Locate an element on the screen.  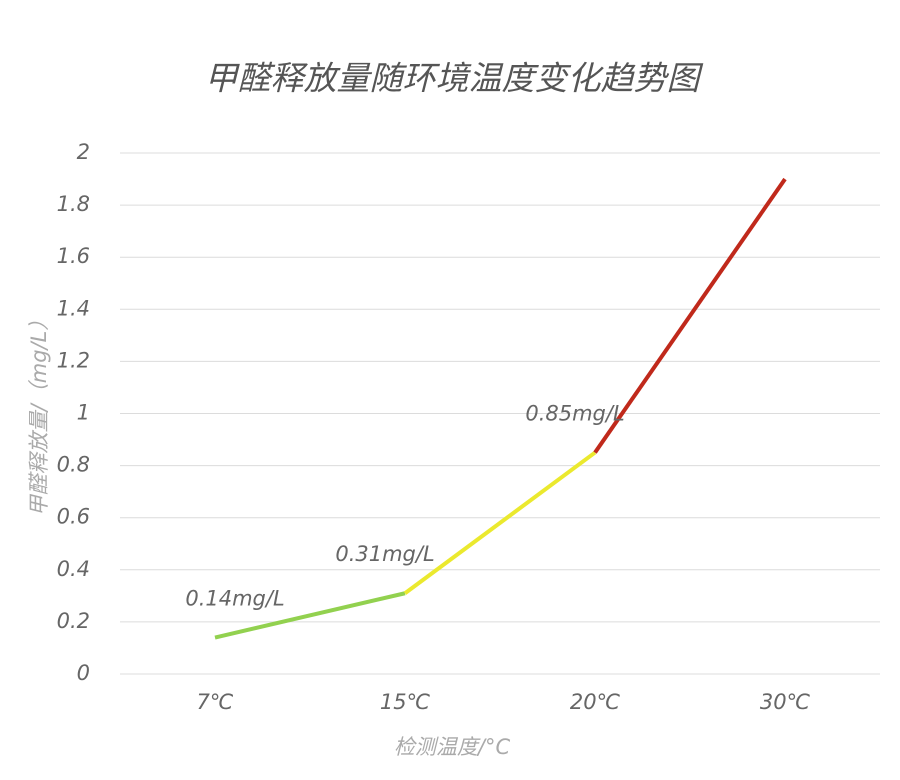
x-axis-label: 检测温度/°C is located at coordinates (452, 747).